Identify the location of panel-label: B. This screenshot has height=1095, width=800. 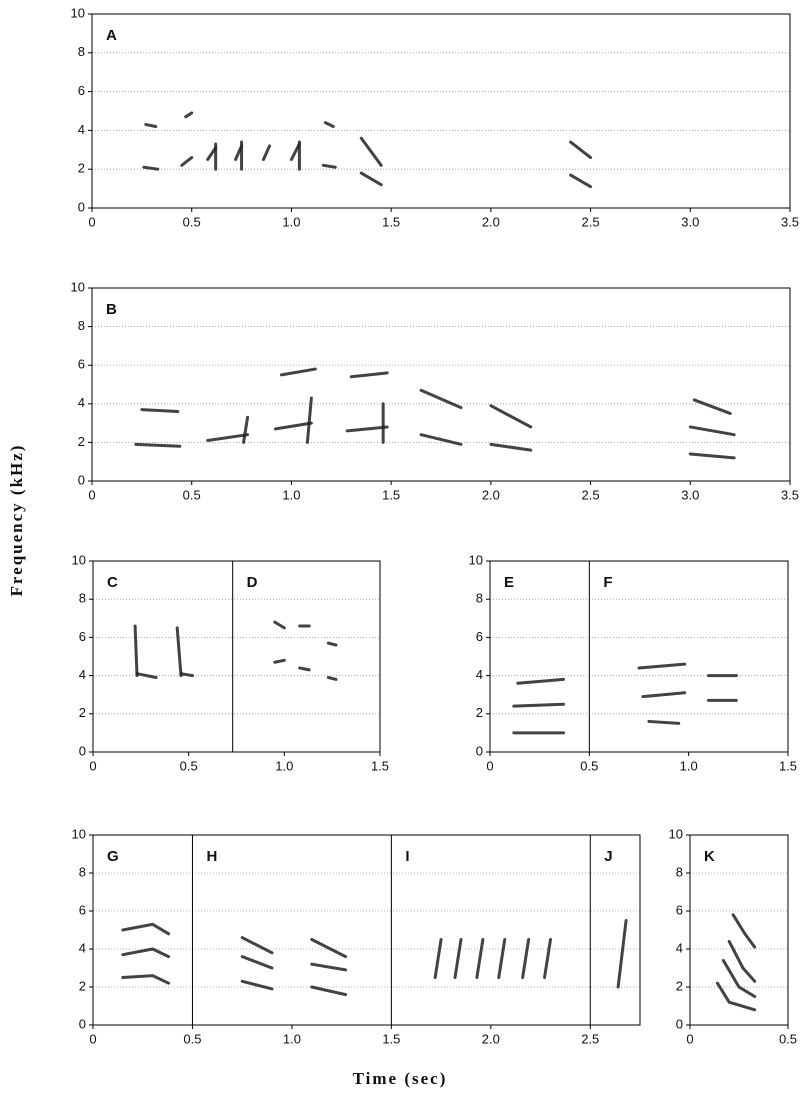
(111, 309).